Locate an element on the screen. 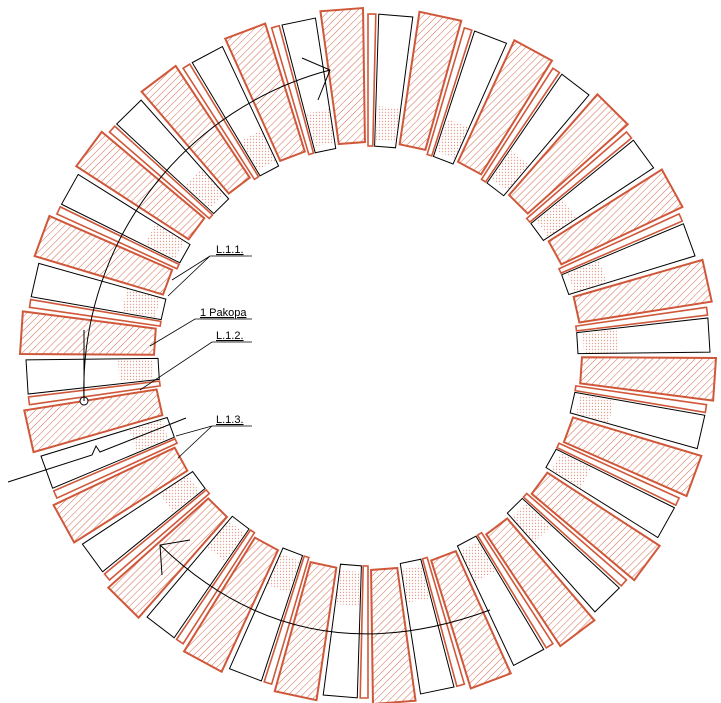 Image resolution: width=721 pixels, height=703 pixels. upper-arrow-icon is located at coordinates (316, 79).